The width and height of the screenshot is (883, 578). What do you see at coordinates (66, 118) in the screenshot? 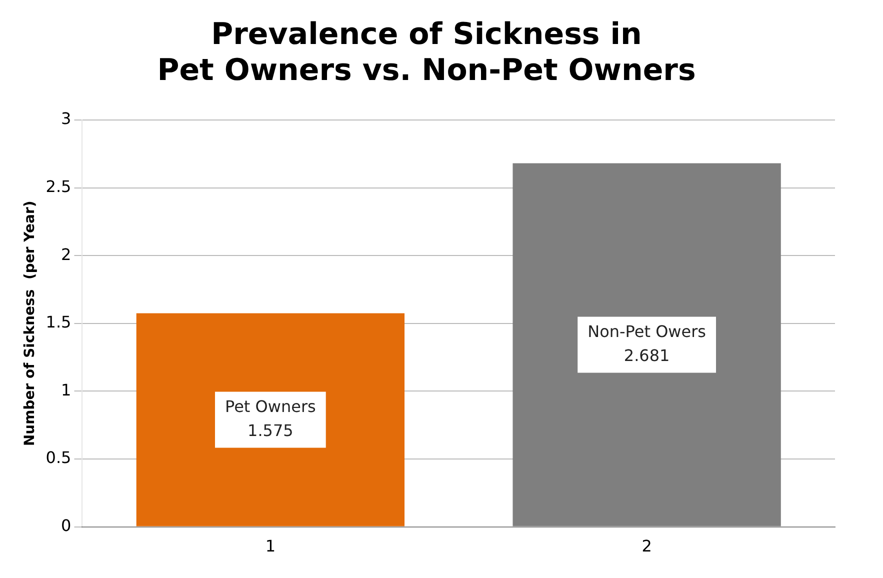
I see `y-tick-label: 3` at bounding box center [66, 118].